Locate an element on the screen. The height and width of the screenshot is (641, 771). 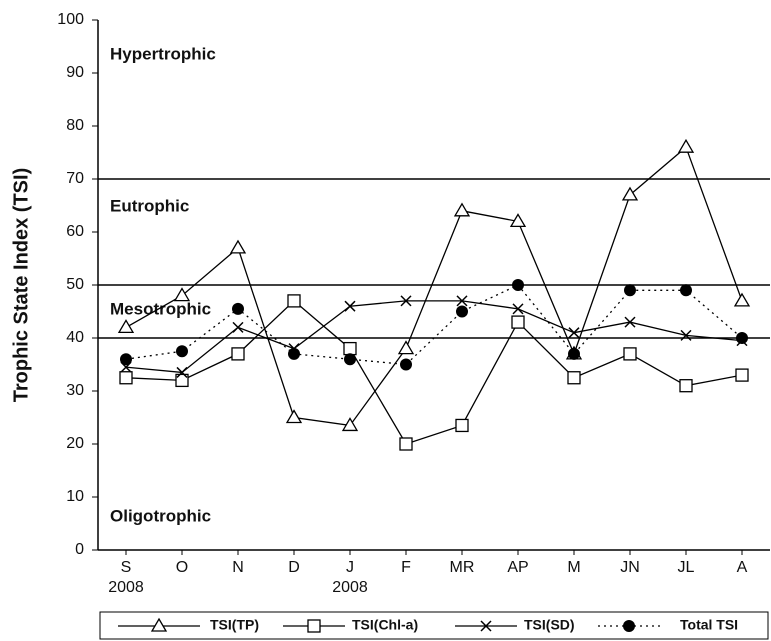
y-tick-label: 80 is located at coordinates (75, 125).